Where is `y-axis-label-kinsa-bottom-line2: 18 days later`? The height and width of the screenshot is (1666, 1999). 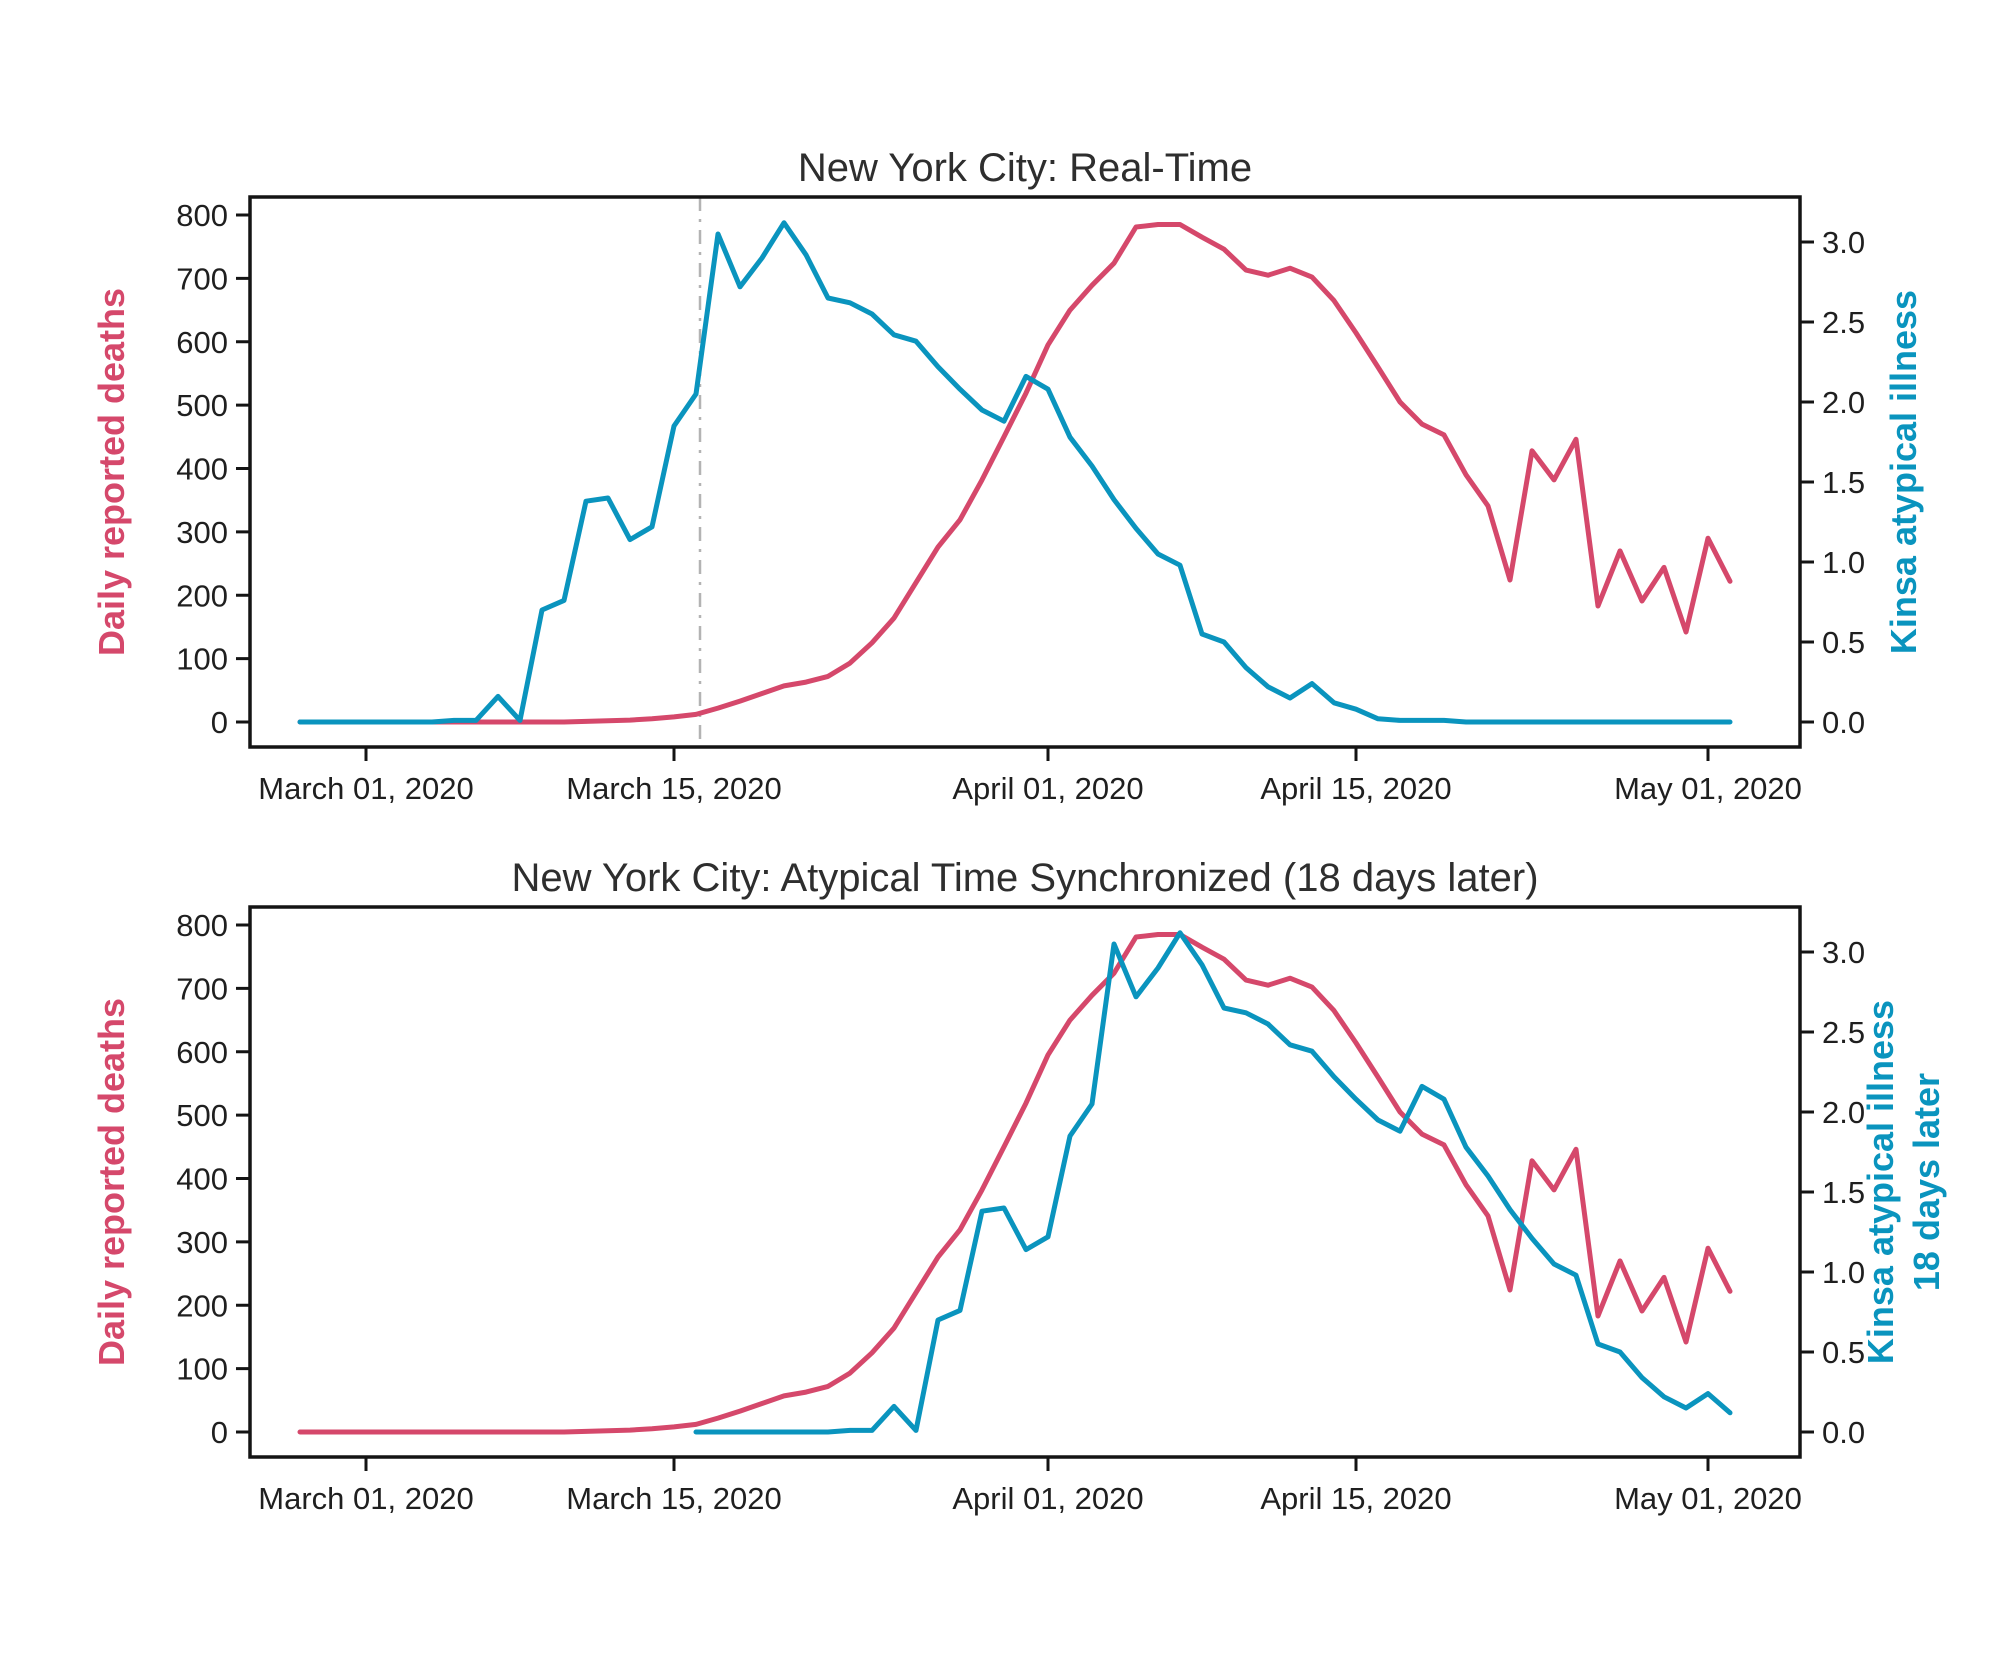
y-axis-label-kinsa-bottom-line2: 18 days later is located at coordinates (1926, 1182).